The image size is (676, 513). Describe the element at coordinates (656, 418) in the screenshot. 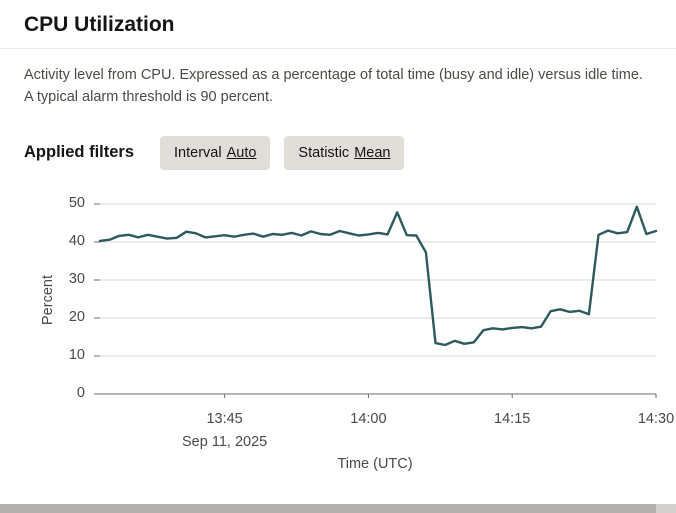

I see `x-tick-label: 14:30` at that location.